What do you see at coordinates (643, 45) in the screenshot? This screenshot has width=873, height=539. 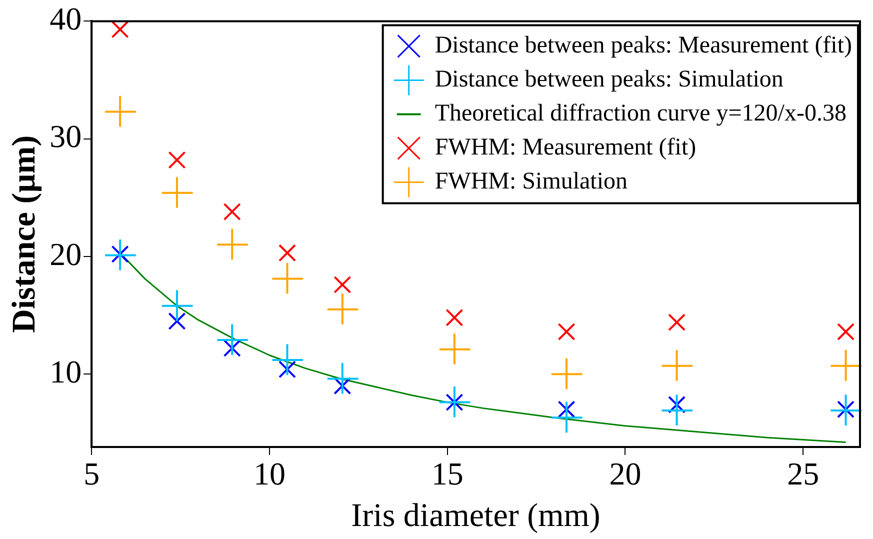 I see `legend-label: Distance between peaks: Measurement (fit)` at bounding box center [643, 45].